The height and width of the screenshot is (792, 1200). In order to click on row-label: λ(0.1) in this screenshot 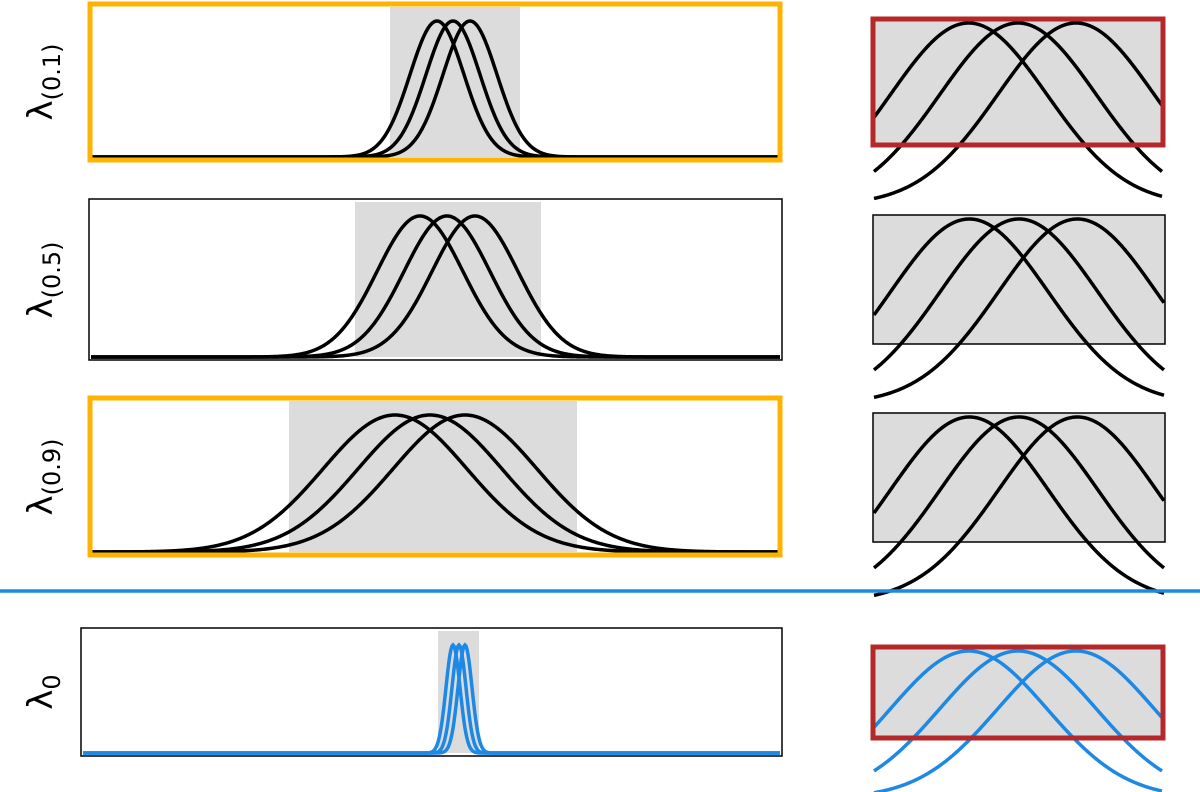, I will do `click(43, 81)`.